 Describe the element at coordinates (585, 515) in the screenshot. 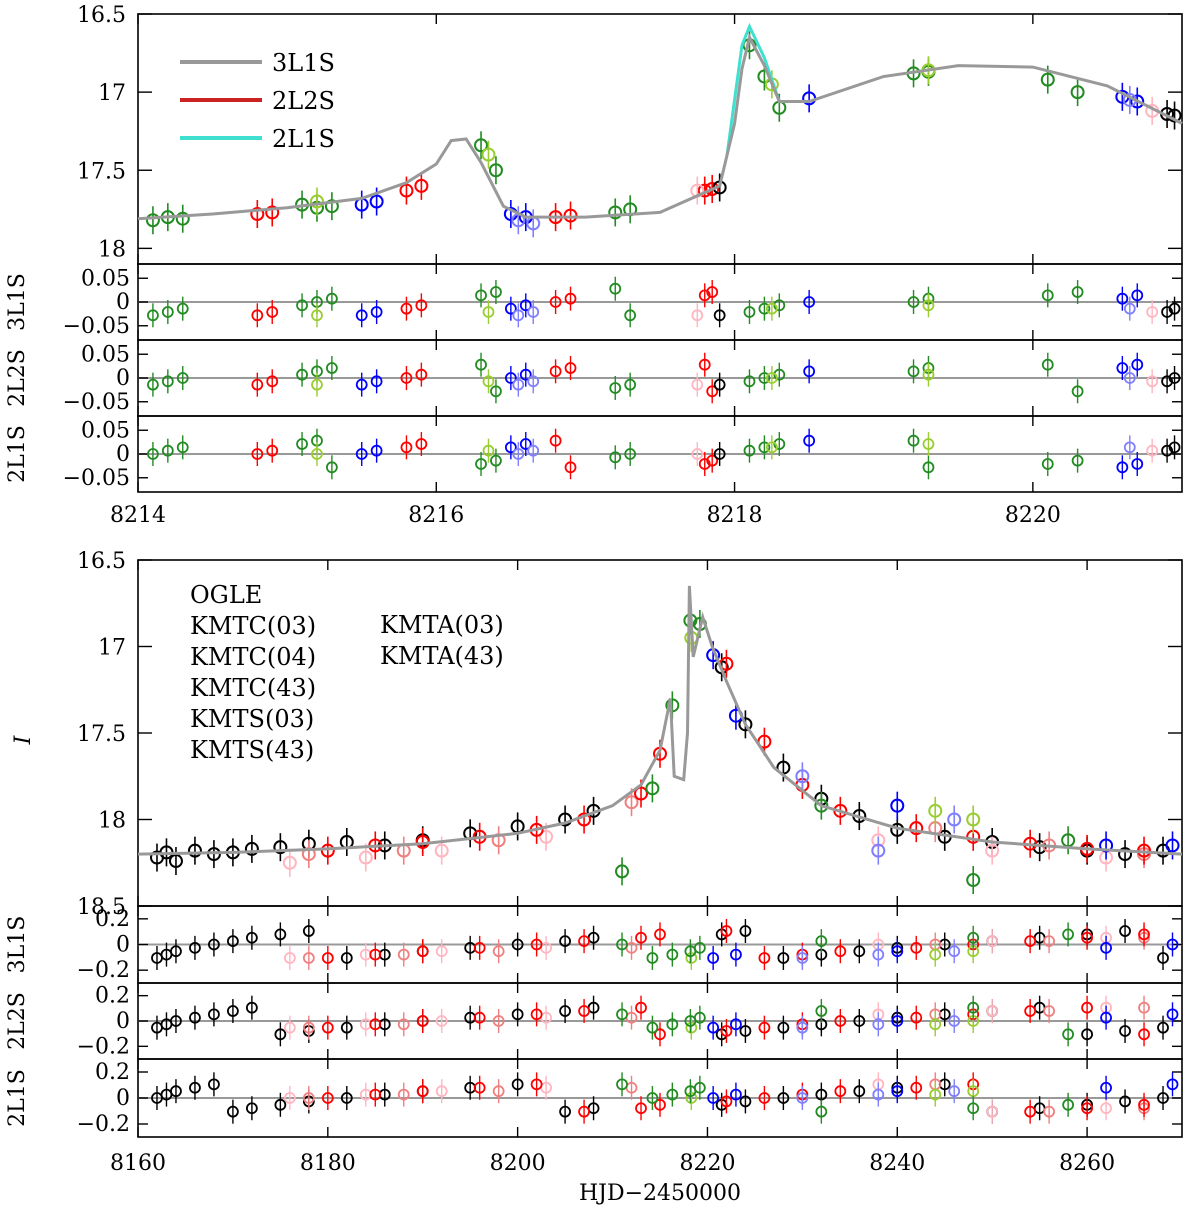

I see `zoom-x-tick-labels: 8214 8216 8218 8220` at that location.